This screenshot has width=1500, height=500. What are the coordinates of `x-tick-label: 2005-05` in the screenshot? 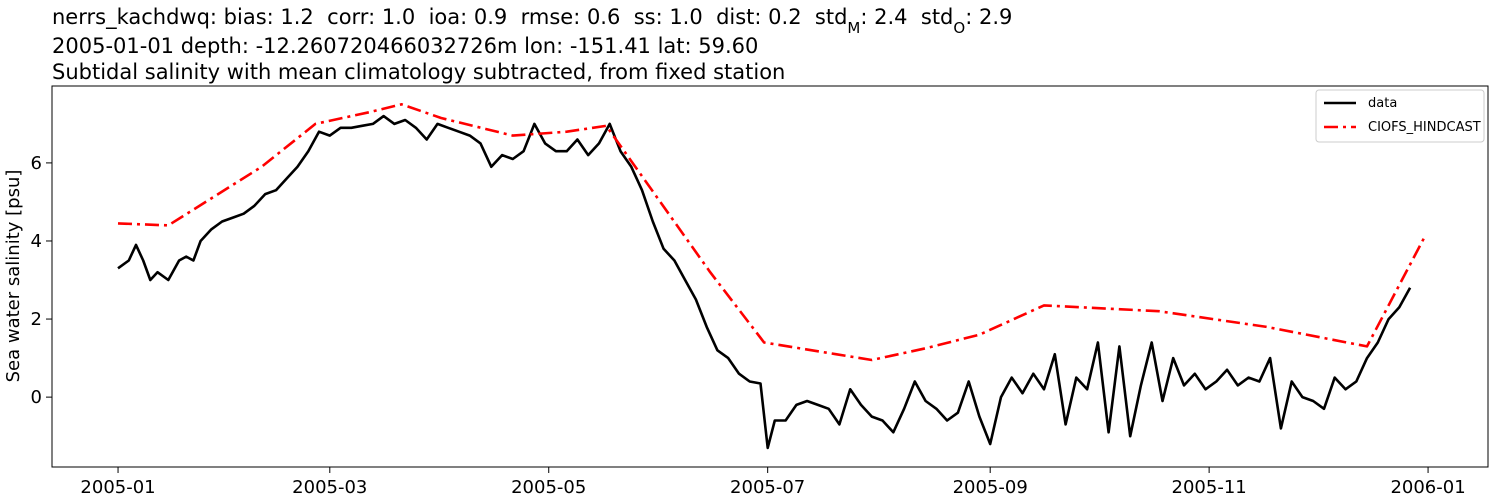 It's located at (548, 487).